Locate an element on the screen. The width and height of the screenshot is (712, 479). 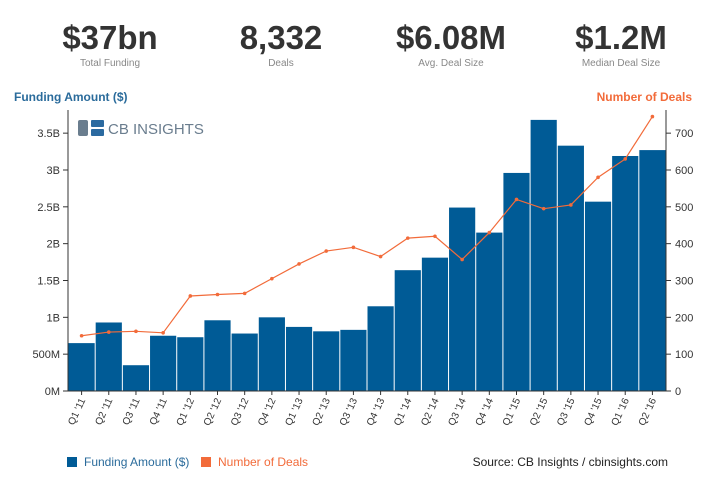
x-axis-tick-label: Q2 '11 is located at coordinates (105, 411).